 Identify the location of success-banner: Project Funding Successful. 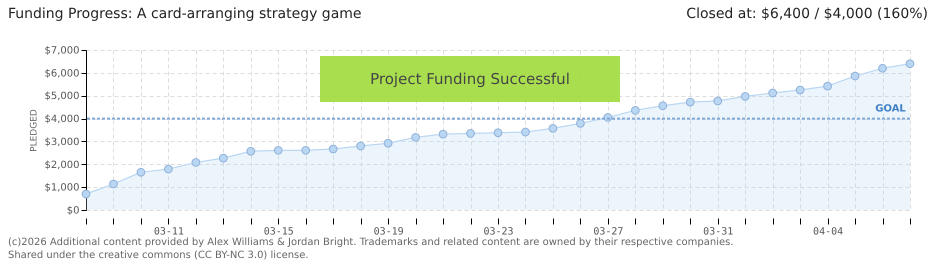
(470, 79).